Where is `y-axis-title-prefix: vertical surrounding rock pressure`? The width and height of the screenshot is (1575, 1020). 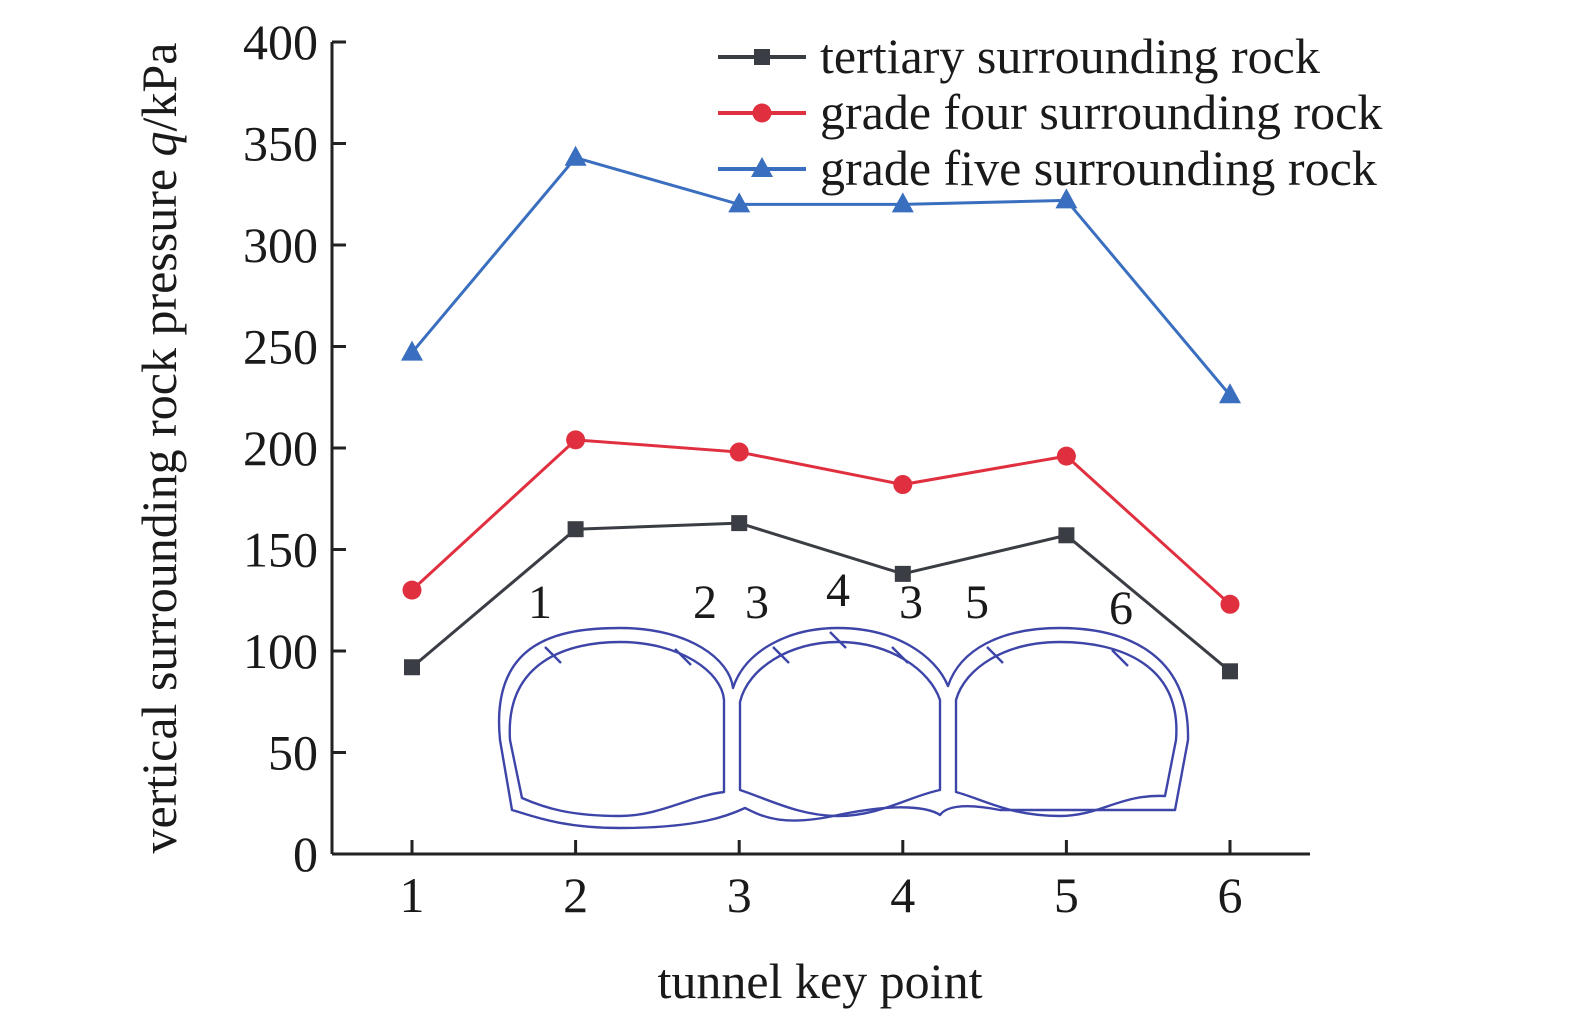
y-axis-title-prefix: vertical surrounding rock pressure is located at coordinates (159, 504).